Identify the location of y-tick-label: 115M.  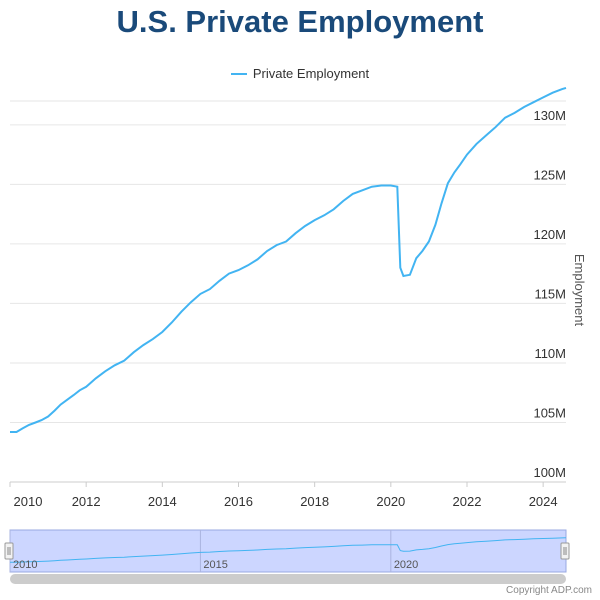
(550, 293).